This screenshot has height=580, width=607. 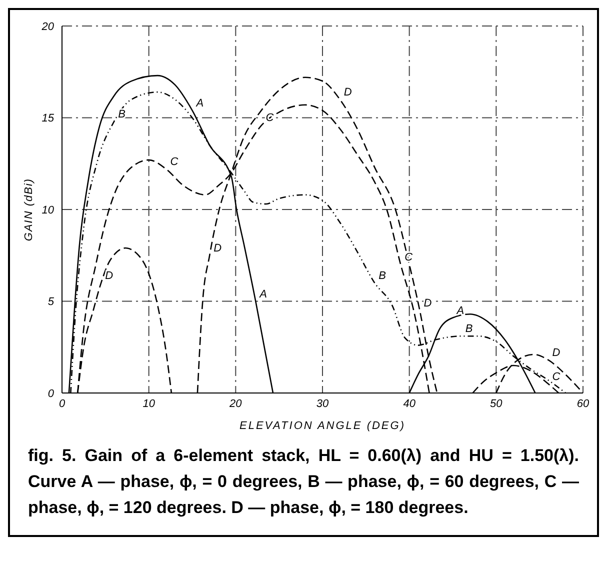 I want to click on x-tick-label: 10, so click(x=149, y=404).